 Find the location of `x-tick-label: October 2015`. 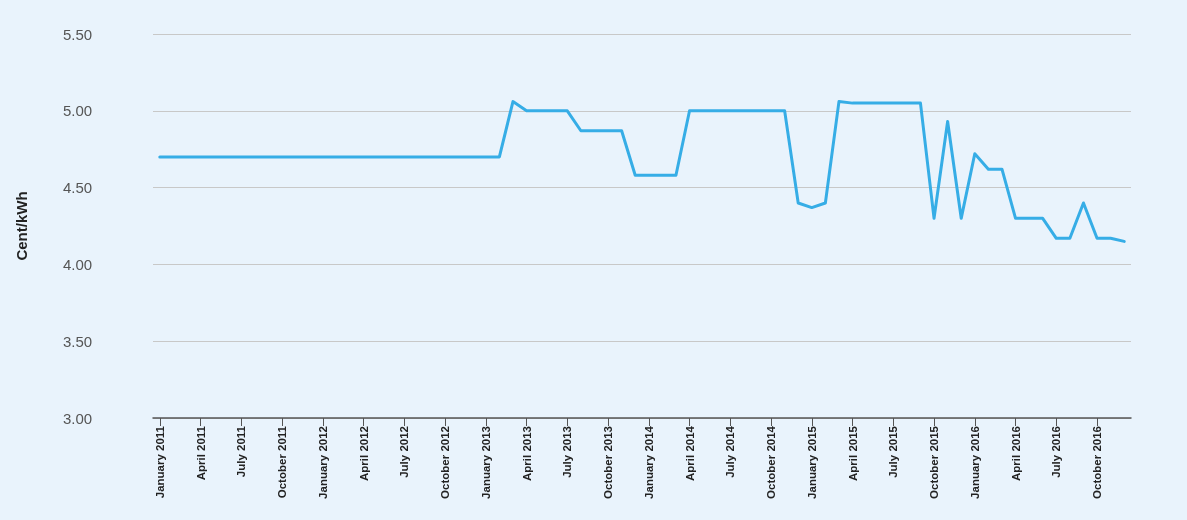

x-tick-label: October 2015 is located at coordinates (934, 462).